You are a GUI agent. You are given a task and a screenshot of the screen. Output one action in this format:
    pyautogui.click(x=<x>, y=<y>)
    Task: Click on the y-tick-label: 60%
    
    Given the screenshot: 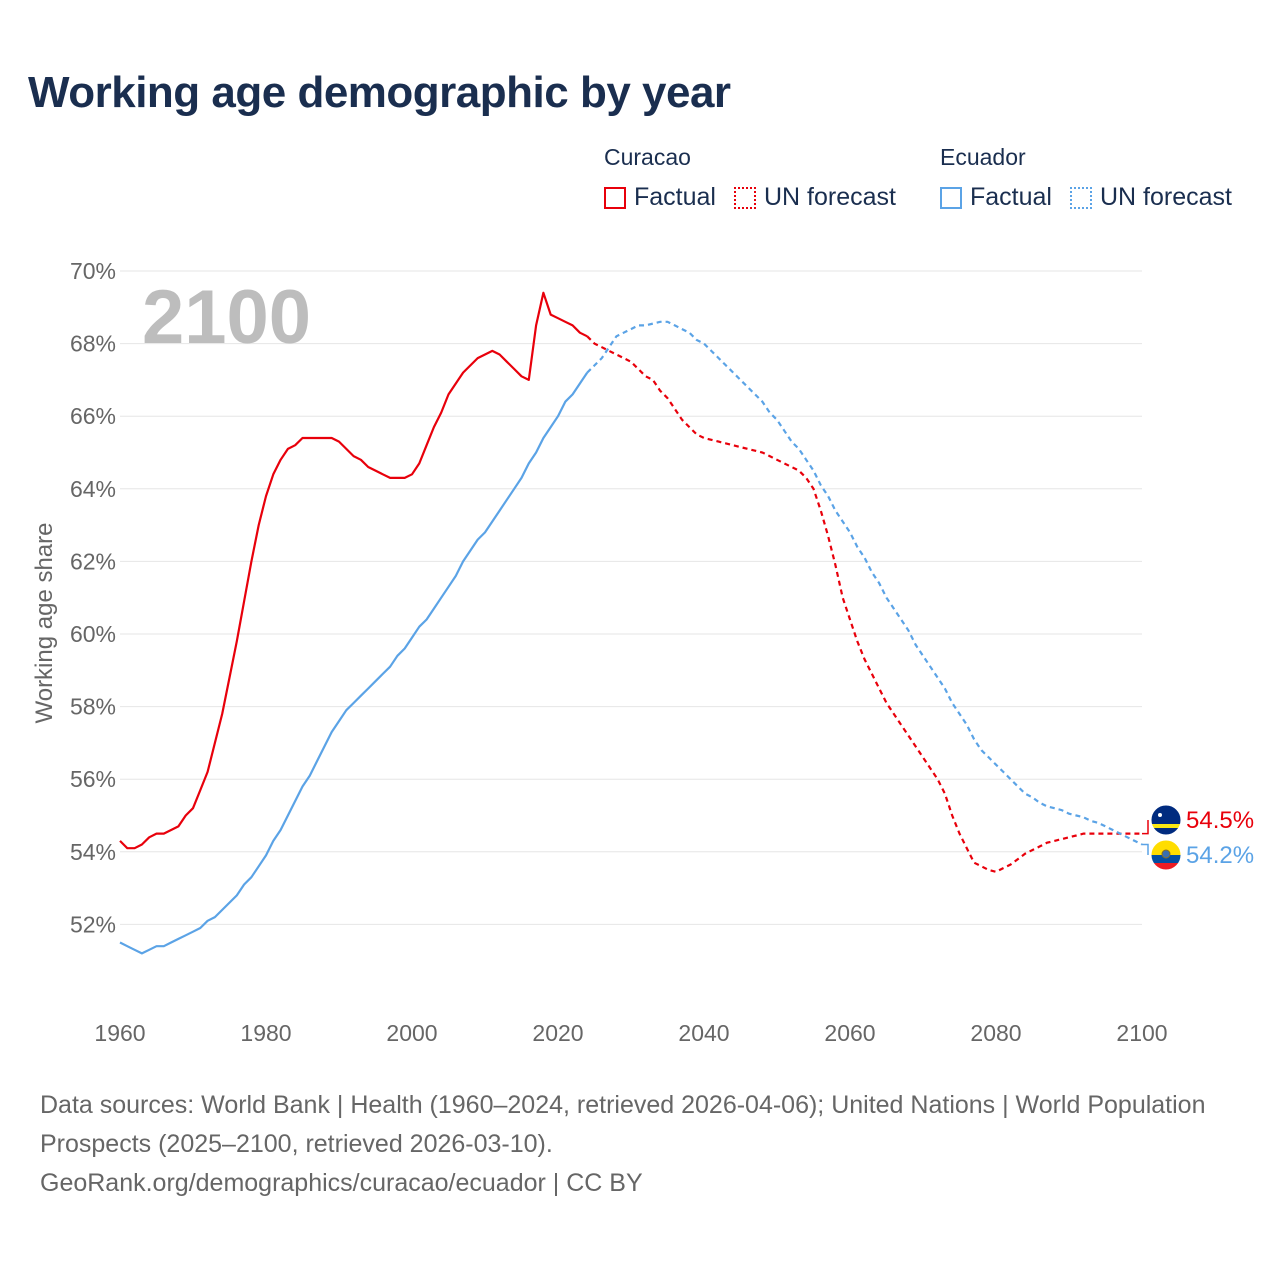 What is the action you would take?
    pyautogui.click(x=93, y=634)
    